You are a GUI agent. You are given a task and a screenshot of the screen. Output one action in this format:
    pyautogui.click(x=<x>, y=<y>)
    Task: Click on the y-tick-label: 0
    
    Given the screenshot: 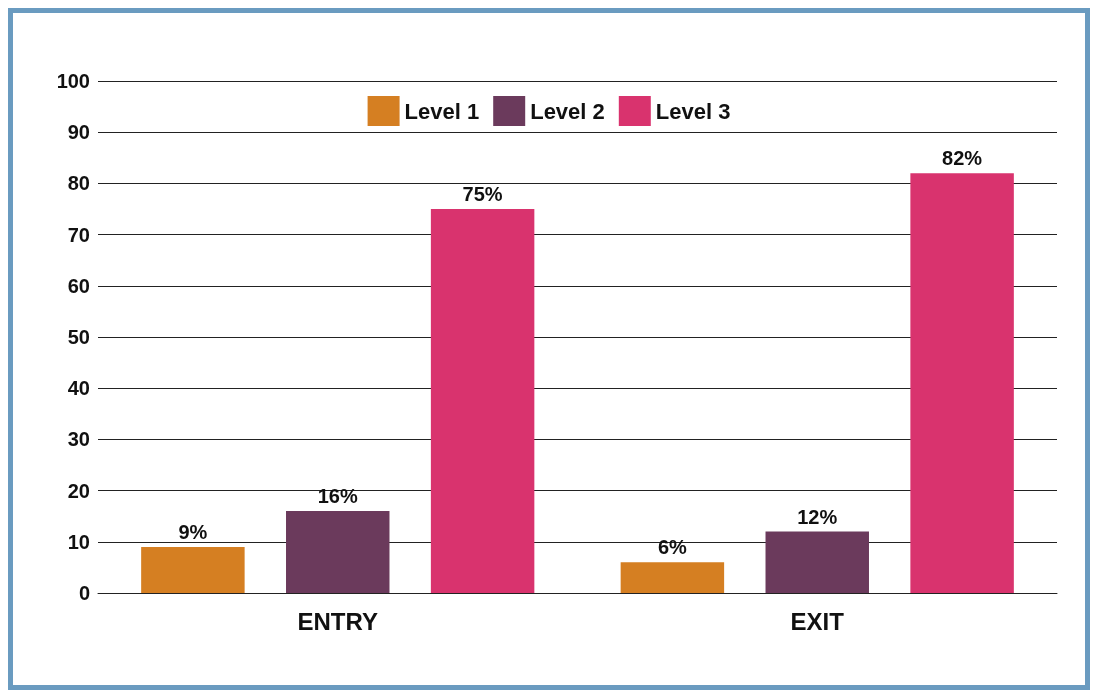 What is the action you would take?
    pyautogui.click(x=84, y=593)
    